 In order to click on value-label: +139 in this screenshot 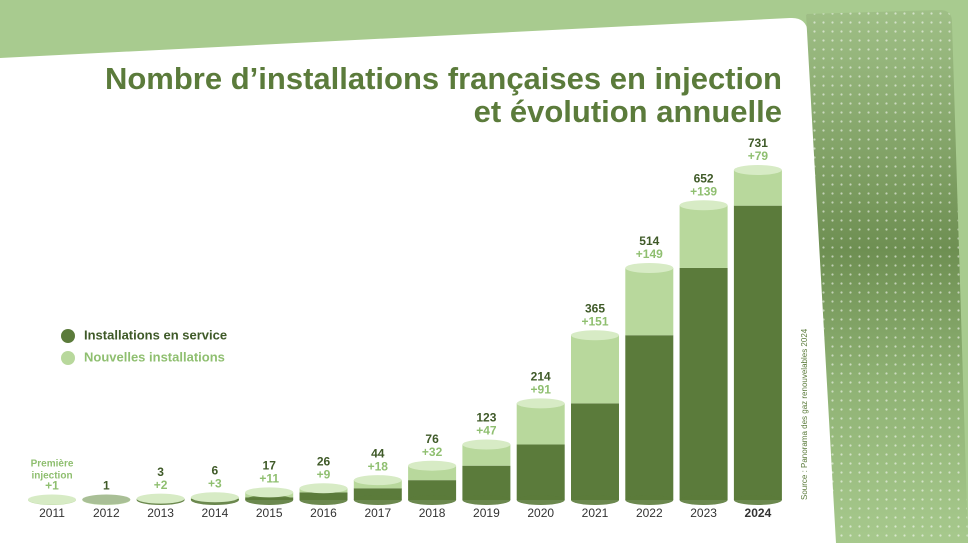, I will do `click(703, 191)`.